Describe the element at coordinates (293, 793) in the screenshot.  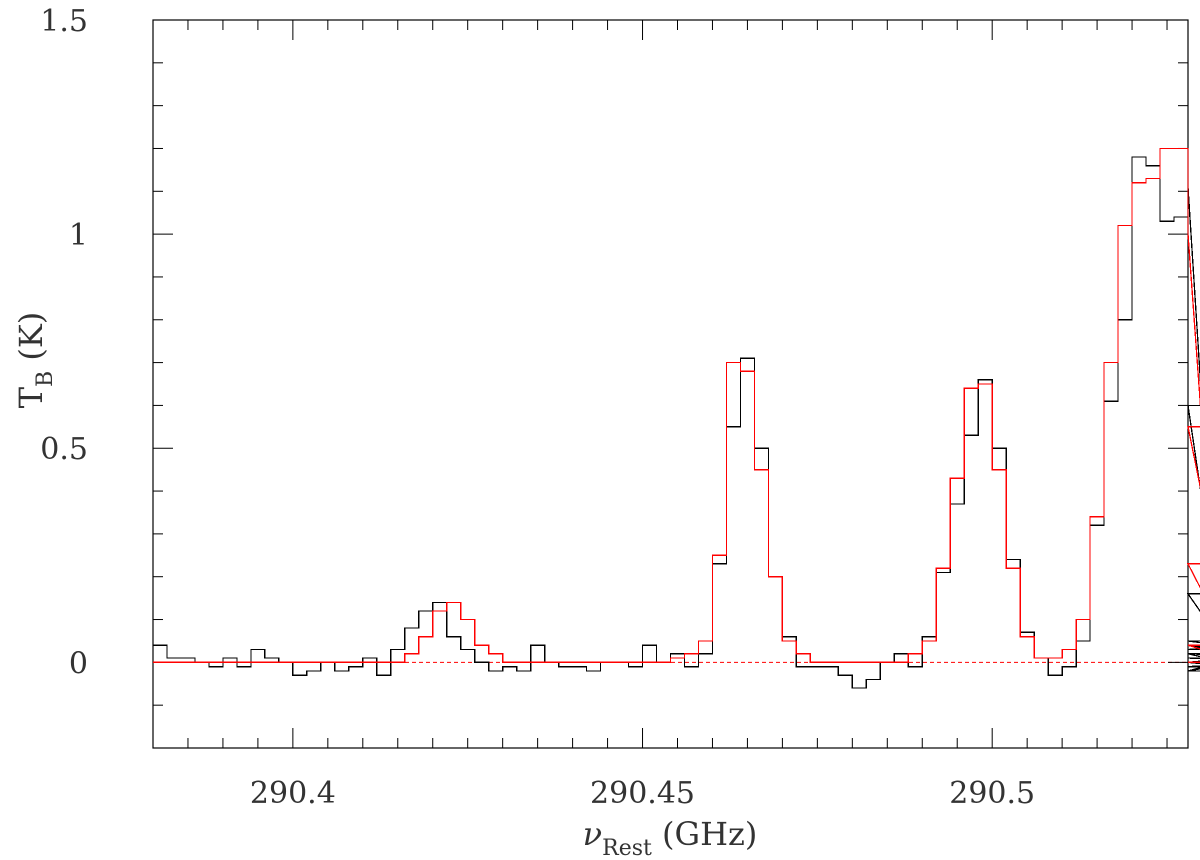
I see `x-tick-label: 290.4` at that location.